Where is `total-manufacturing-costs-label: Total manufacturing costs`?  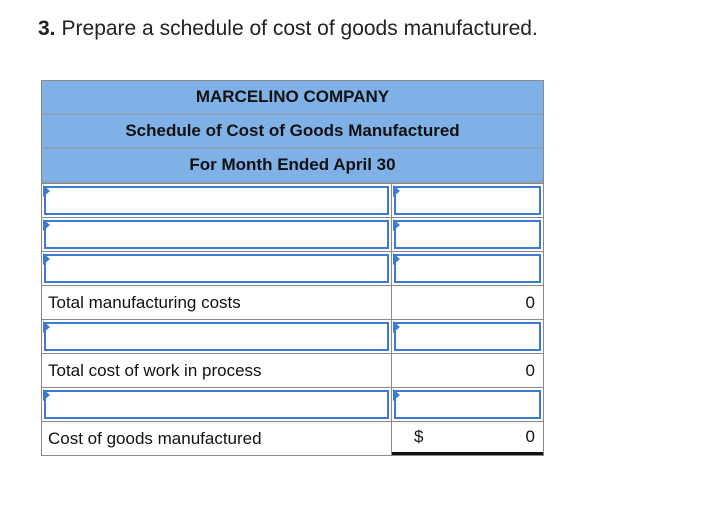
total-manufacturing-costs-label: Total manufacturing costs is located at coordinates (217, 302).